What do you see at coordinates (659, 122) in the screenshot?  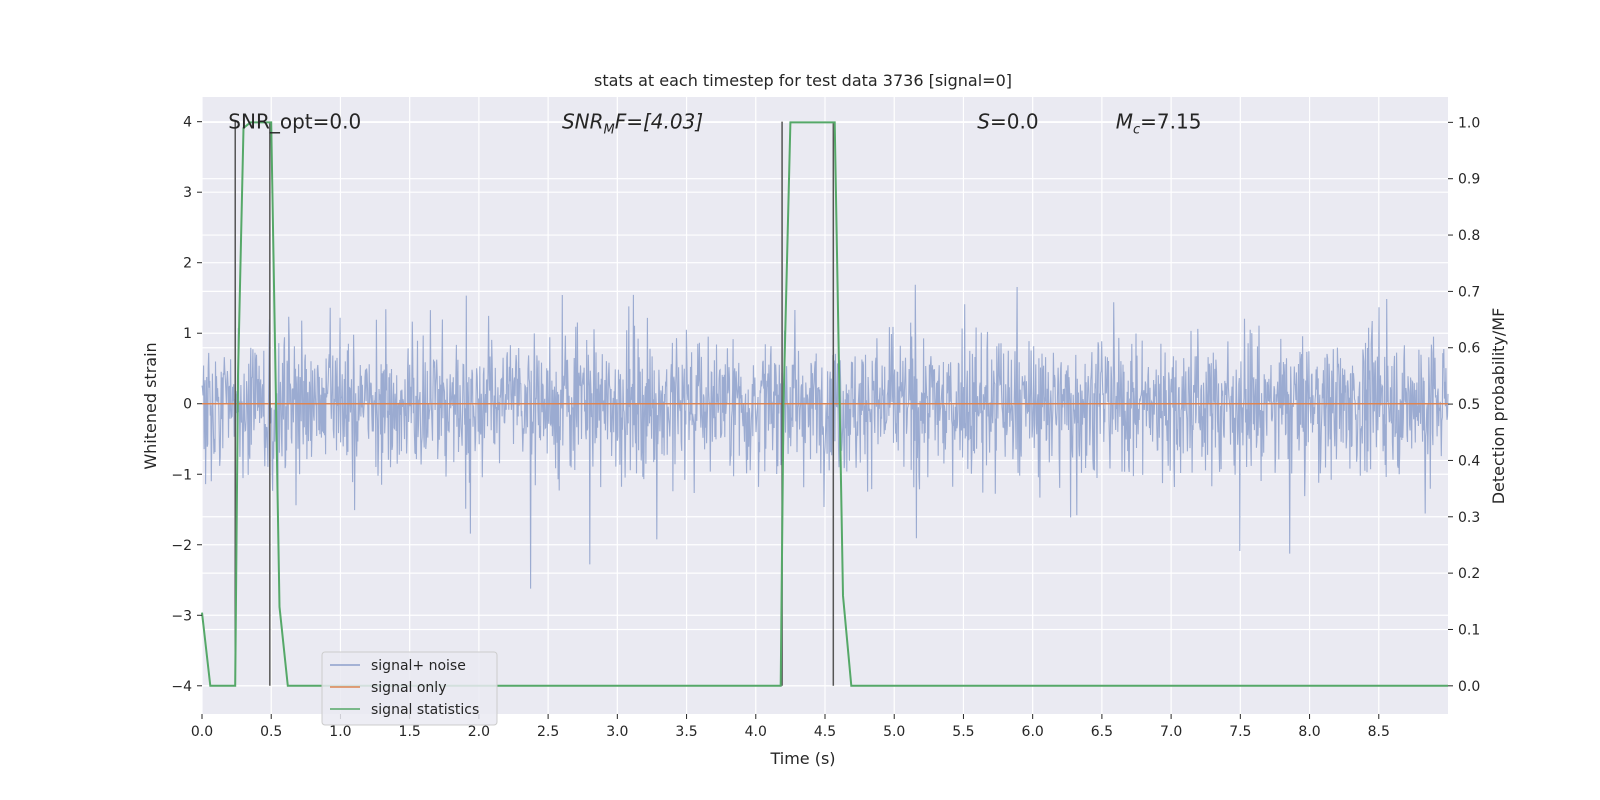 I see `annotation-tail: F=[4.03]` at bounding box center [659, 122].